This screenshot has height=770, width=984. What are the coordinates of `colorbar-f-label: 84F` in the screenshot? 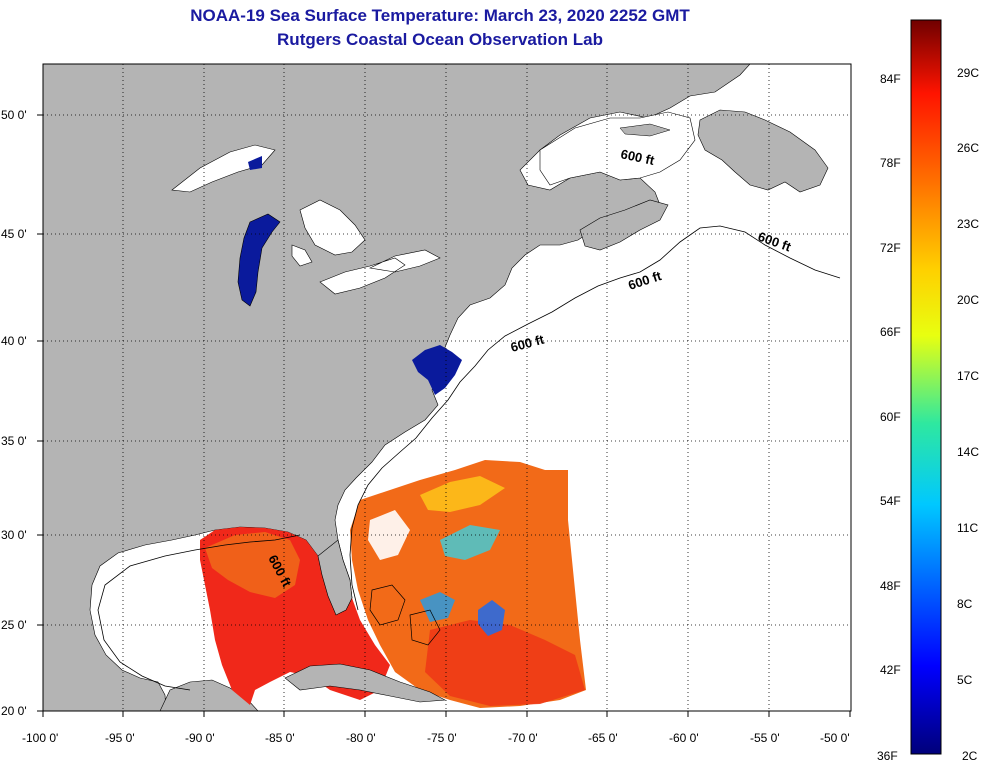 It's located at (890, 79).